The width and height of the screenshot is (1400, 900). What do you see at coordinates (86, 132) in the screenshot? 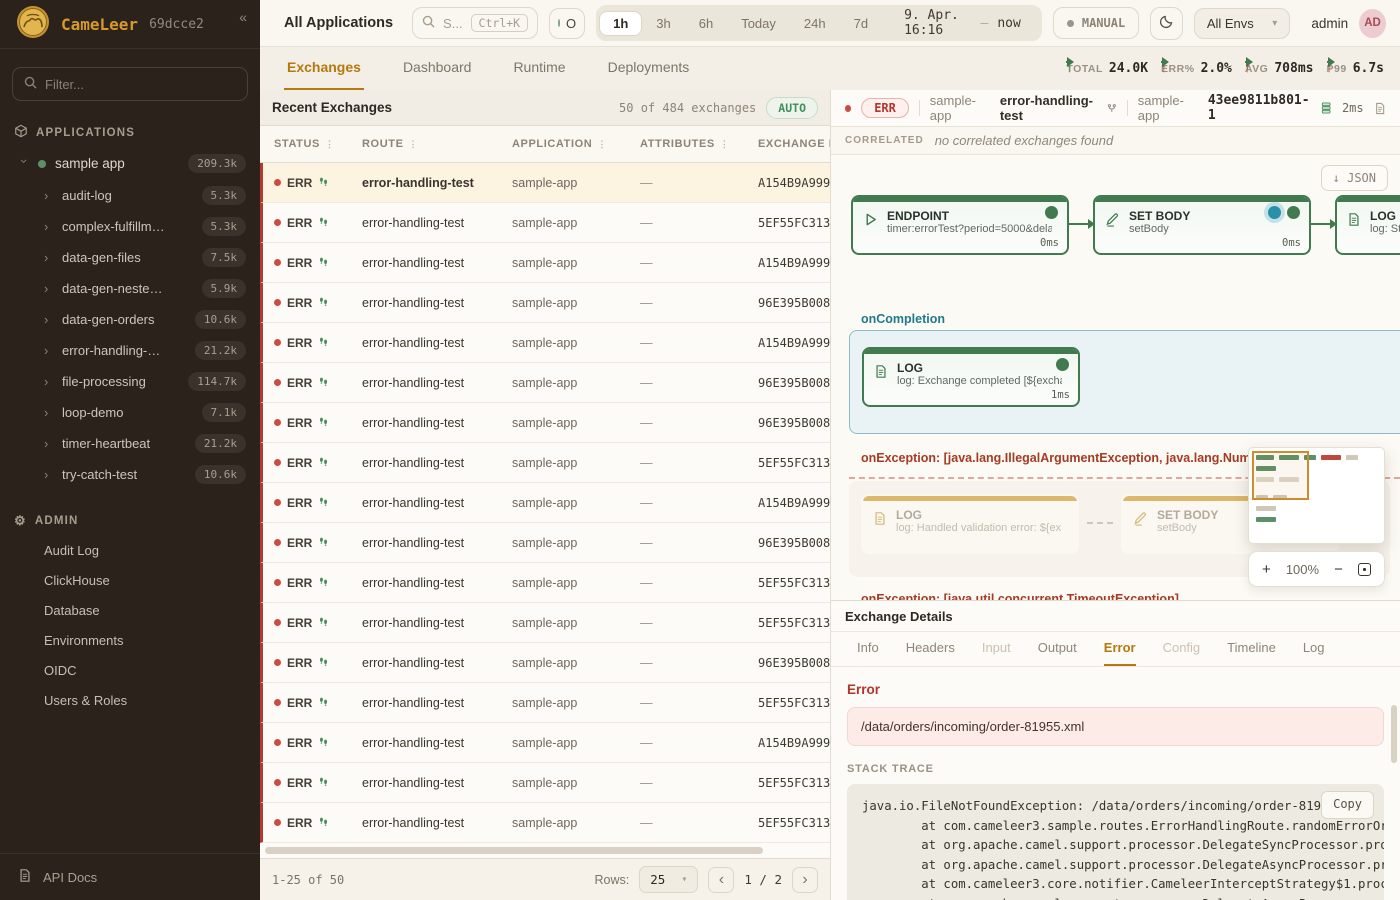
I see `applications-section-label: APPLICATIONS` at bounding box center [86, 132].